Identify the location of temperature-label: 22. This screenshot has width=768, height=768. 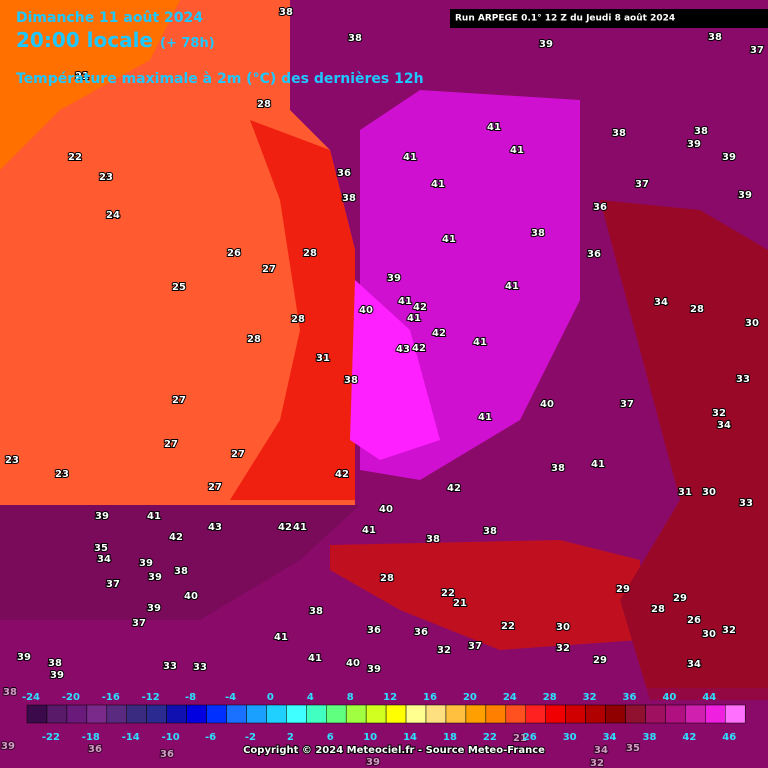
(448, 593).